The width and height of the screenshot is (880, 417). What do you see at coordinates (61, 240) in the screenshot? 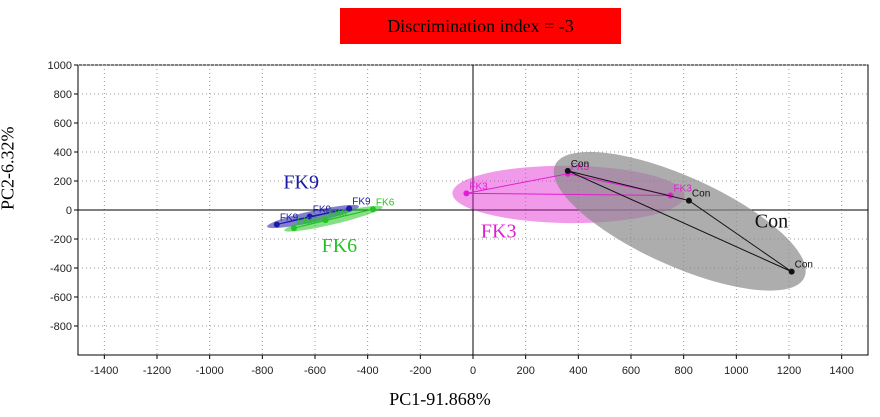
I see `y-tick-label: -200` at bounding box center [61, 240].